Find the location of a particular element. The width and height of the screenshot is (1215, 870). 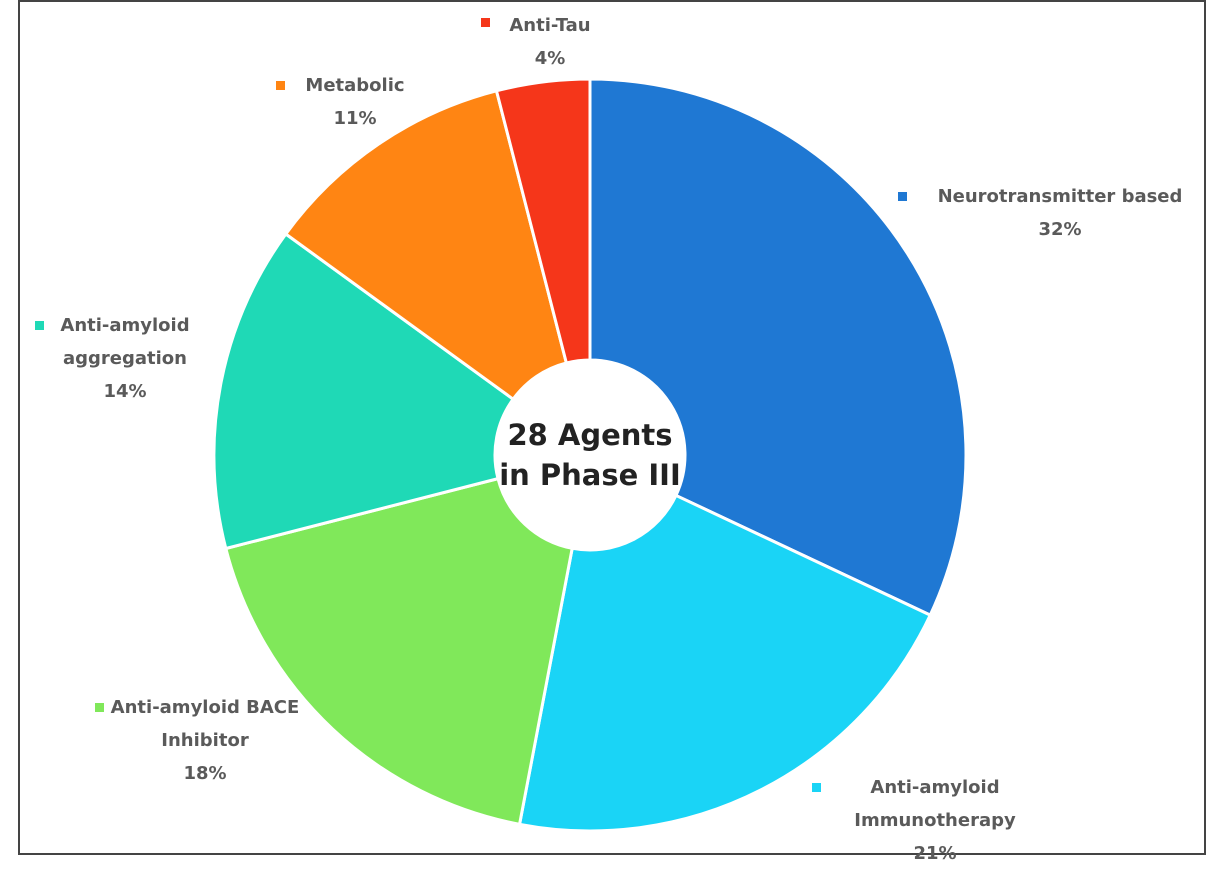

value-label: 4% is located at coordinates (550, 58).